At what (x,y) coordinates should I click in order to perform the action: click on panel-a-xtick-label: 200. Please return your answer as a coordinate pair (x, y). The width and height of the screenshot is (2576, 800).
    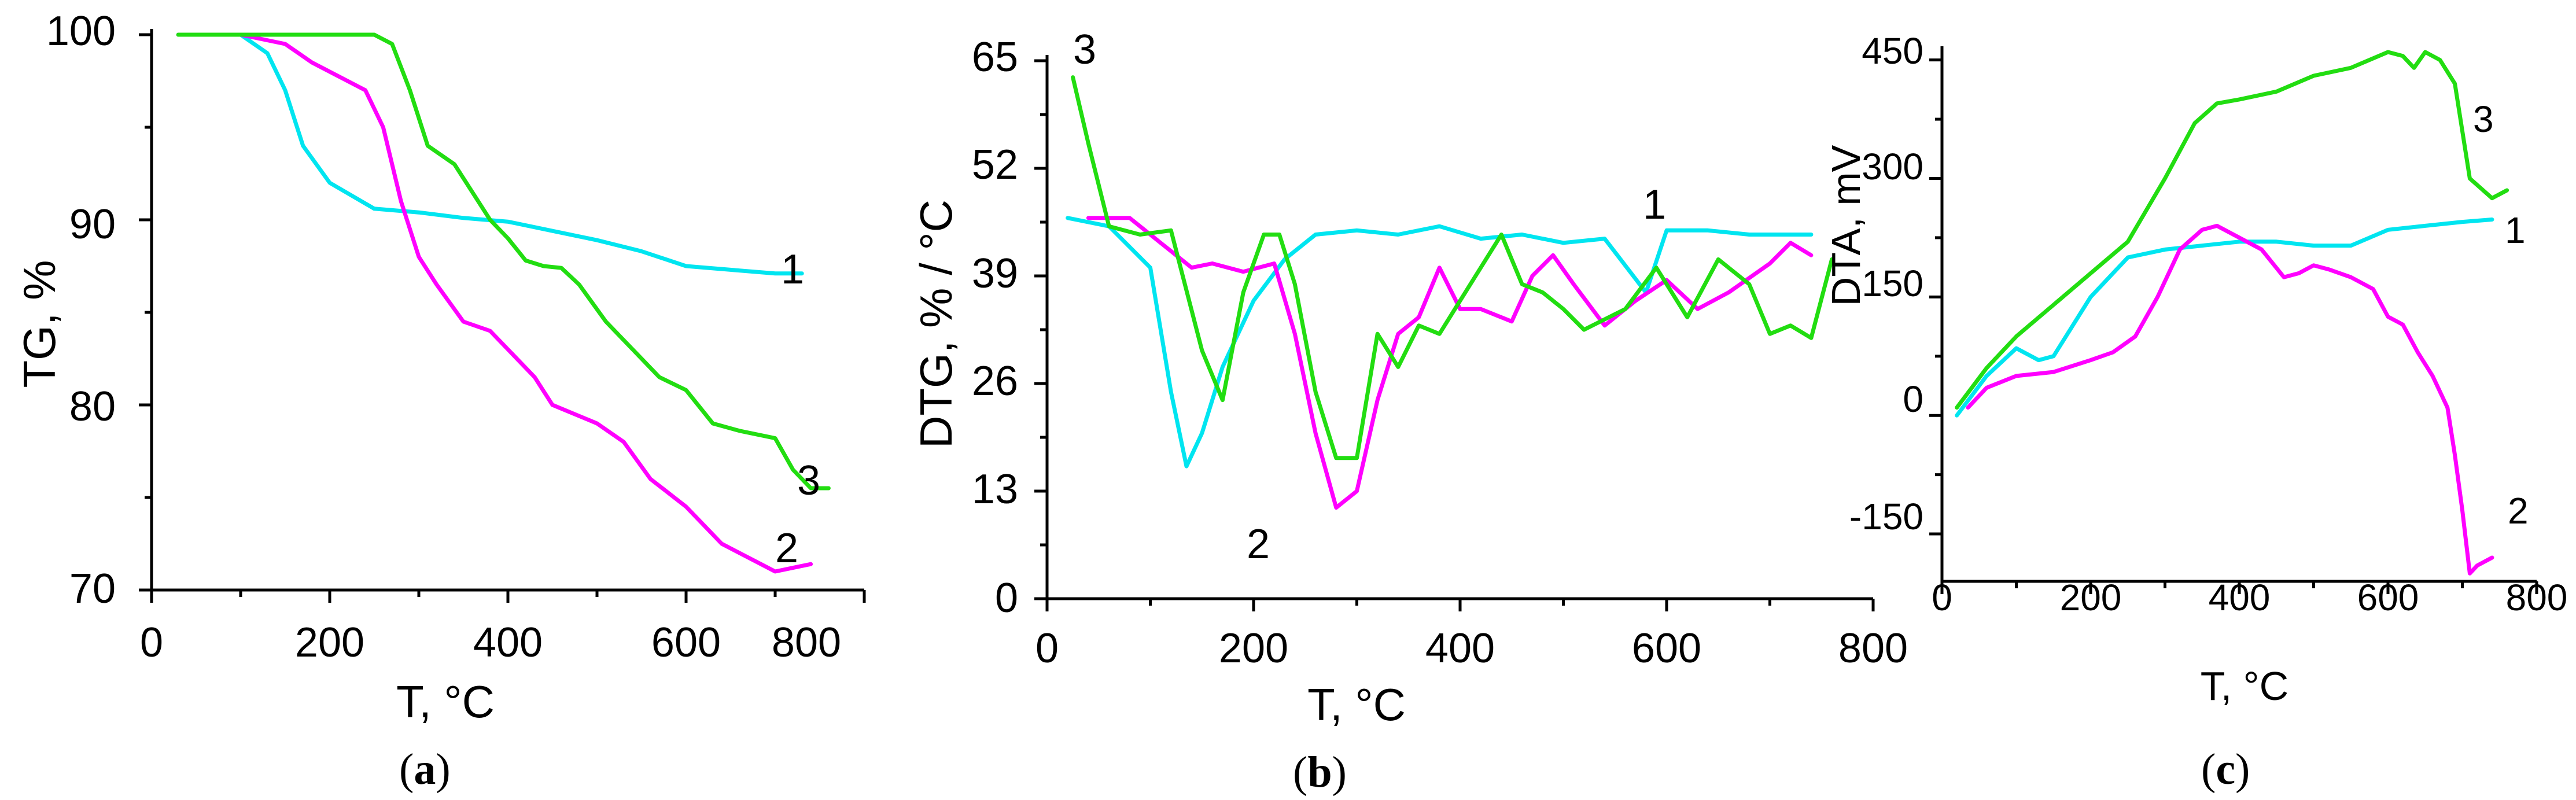
    Looking at the image, I should click on (329, 643).